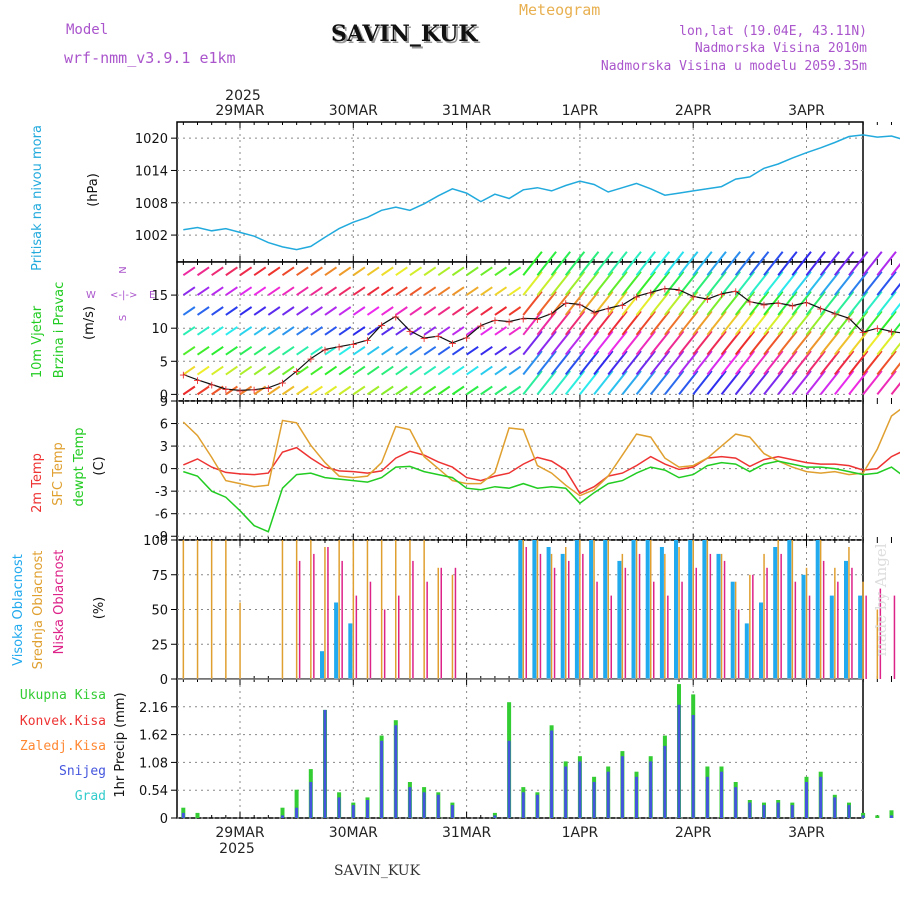  Describe the element at coordinates (153, 736) in the screenshot. I see `y-tick-label: 1.62` at that location.